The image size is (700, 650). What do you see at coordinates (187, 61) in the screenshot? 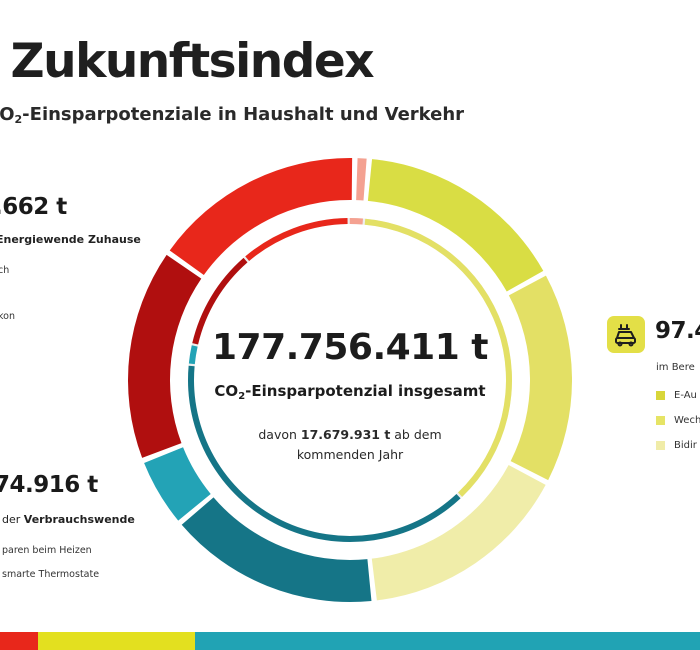
I see `page-title: r Zukunftsindex` at bounding box center [187, 61].